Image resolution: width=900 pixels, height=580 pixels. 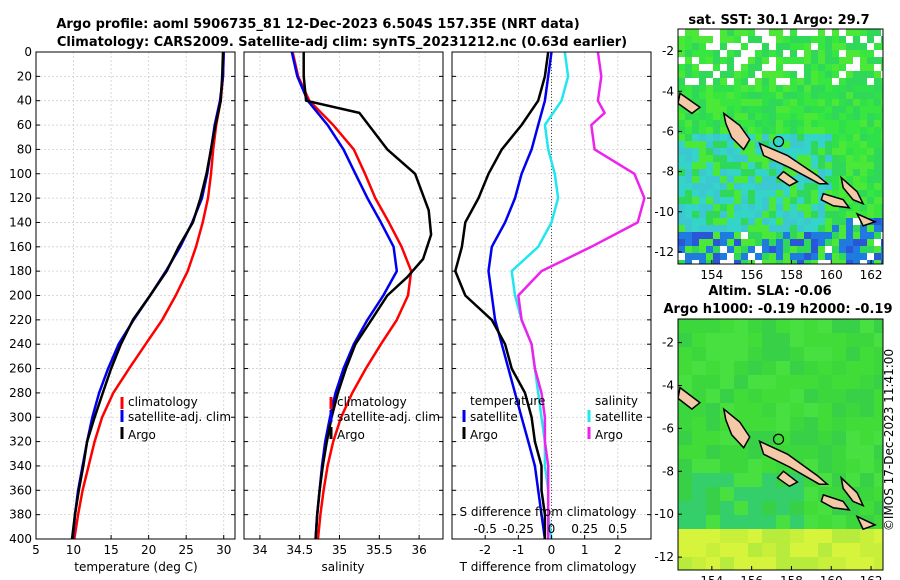 I want to click on sla-map-ticks: 154 156 158 160 162 -2 -4 -6 -8 -10 -12, so click(x=768, y=458).